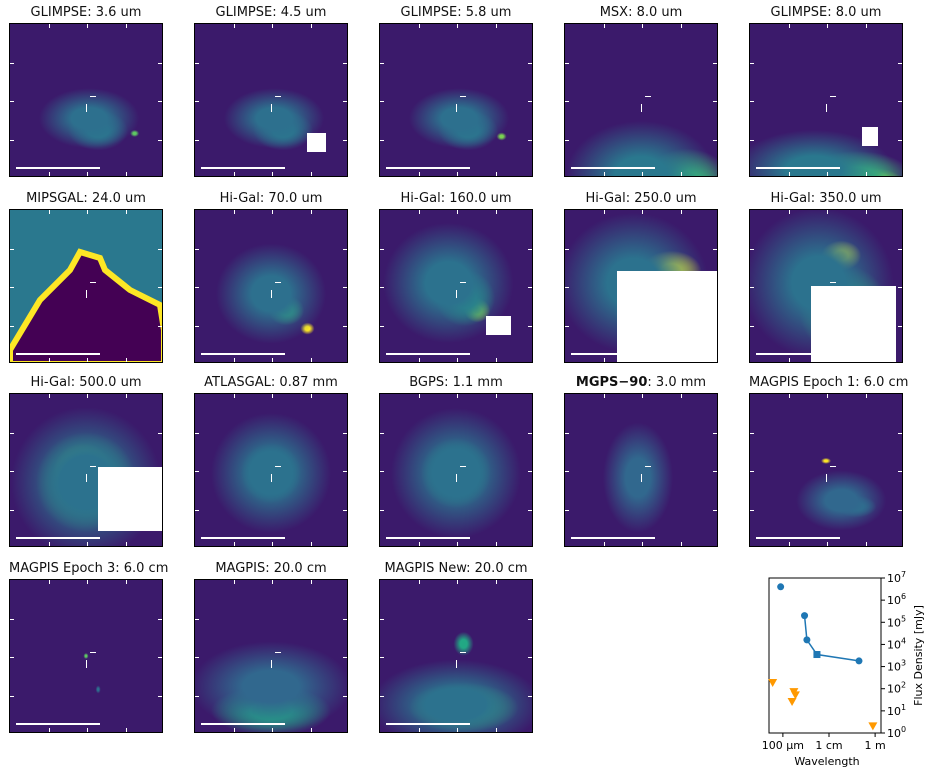 The height and width of the screenshot is (771, 926). Describe the element at coordinates (118, 12) in the screenshot. I see `panel-band: 3.6 um` at that location.